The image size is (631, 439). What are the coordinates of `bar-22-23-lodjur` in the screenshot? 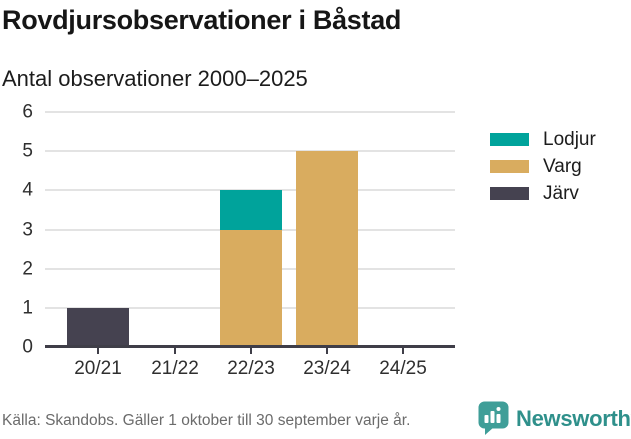 It's located at (251, 210).